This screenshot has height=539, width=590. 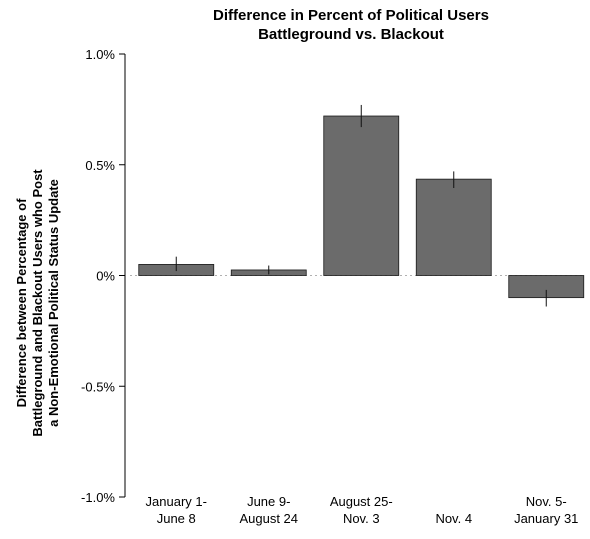 I want to click on y-tick-label: -1.0%, so click(x=98, y=497).